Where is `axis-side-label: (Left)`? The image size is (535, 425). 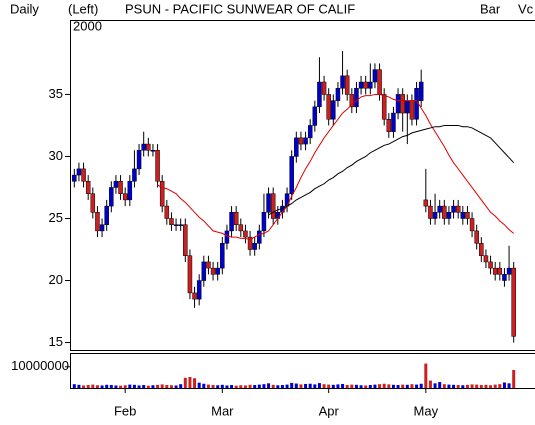
axis-side-label: (Left) is located at coordinates (83, 8).